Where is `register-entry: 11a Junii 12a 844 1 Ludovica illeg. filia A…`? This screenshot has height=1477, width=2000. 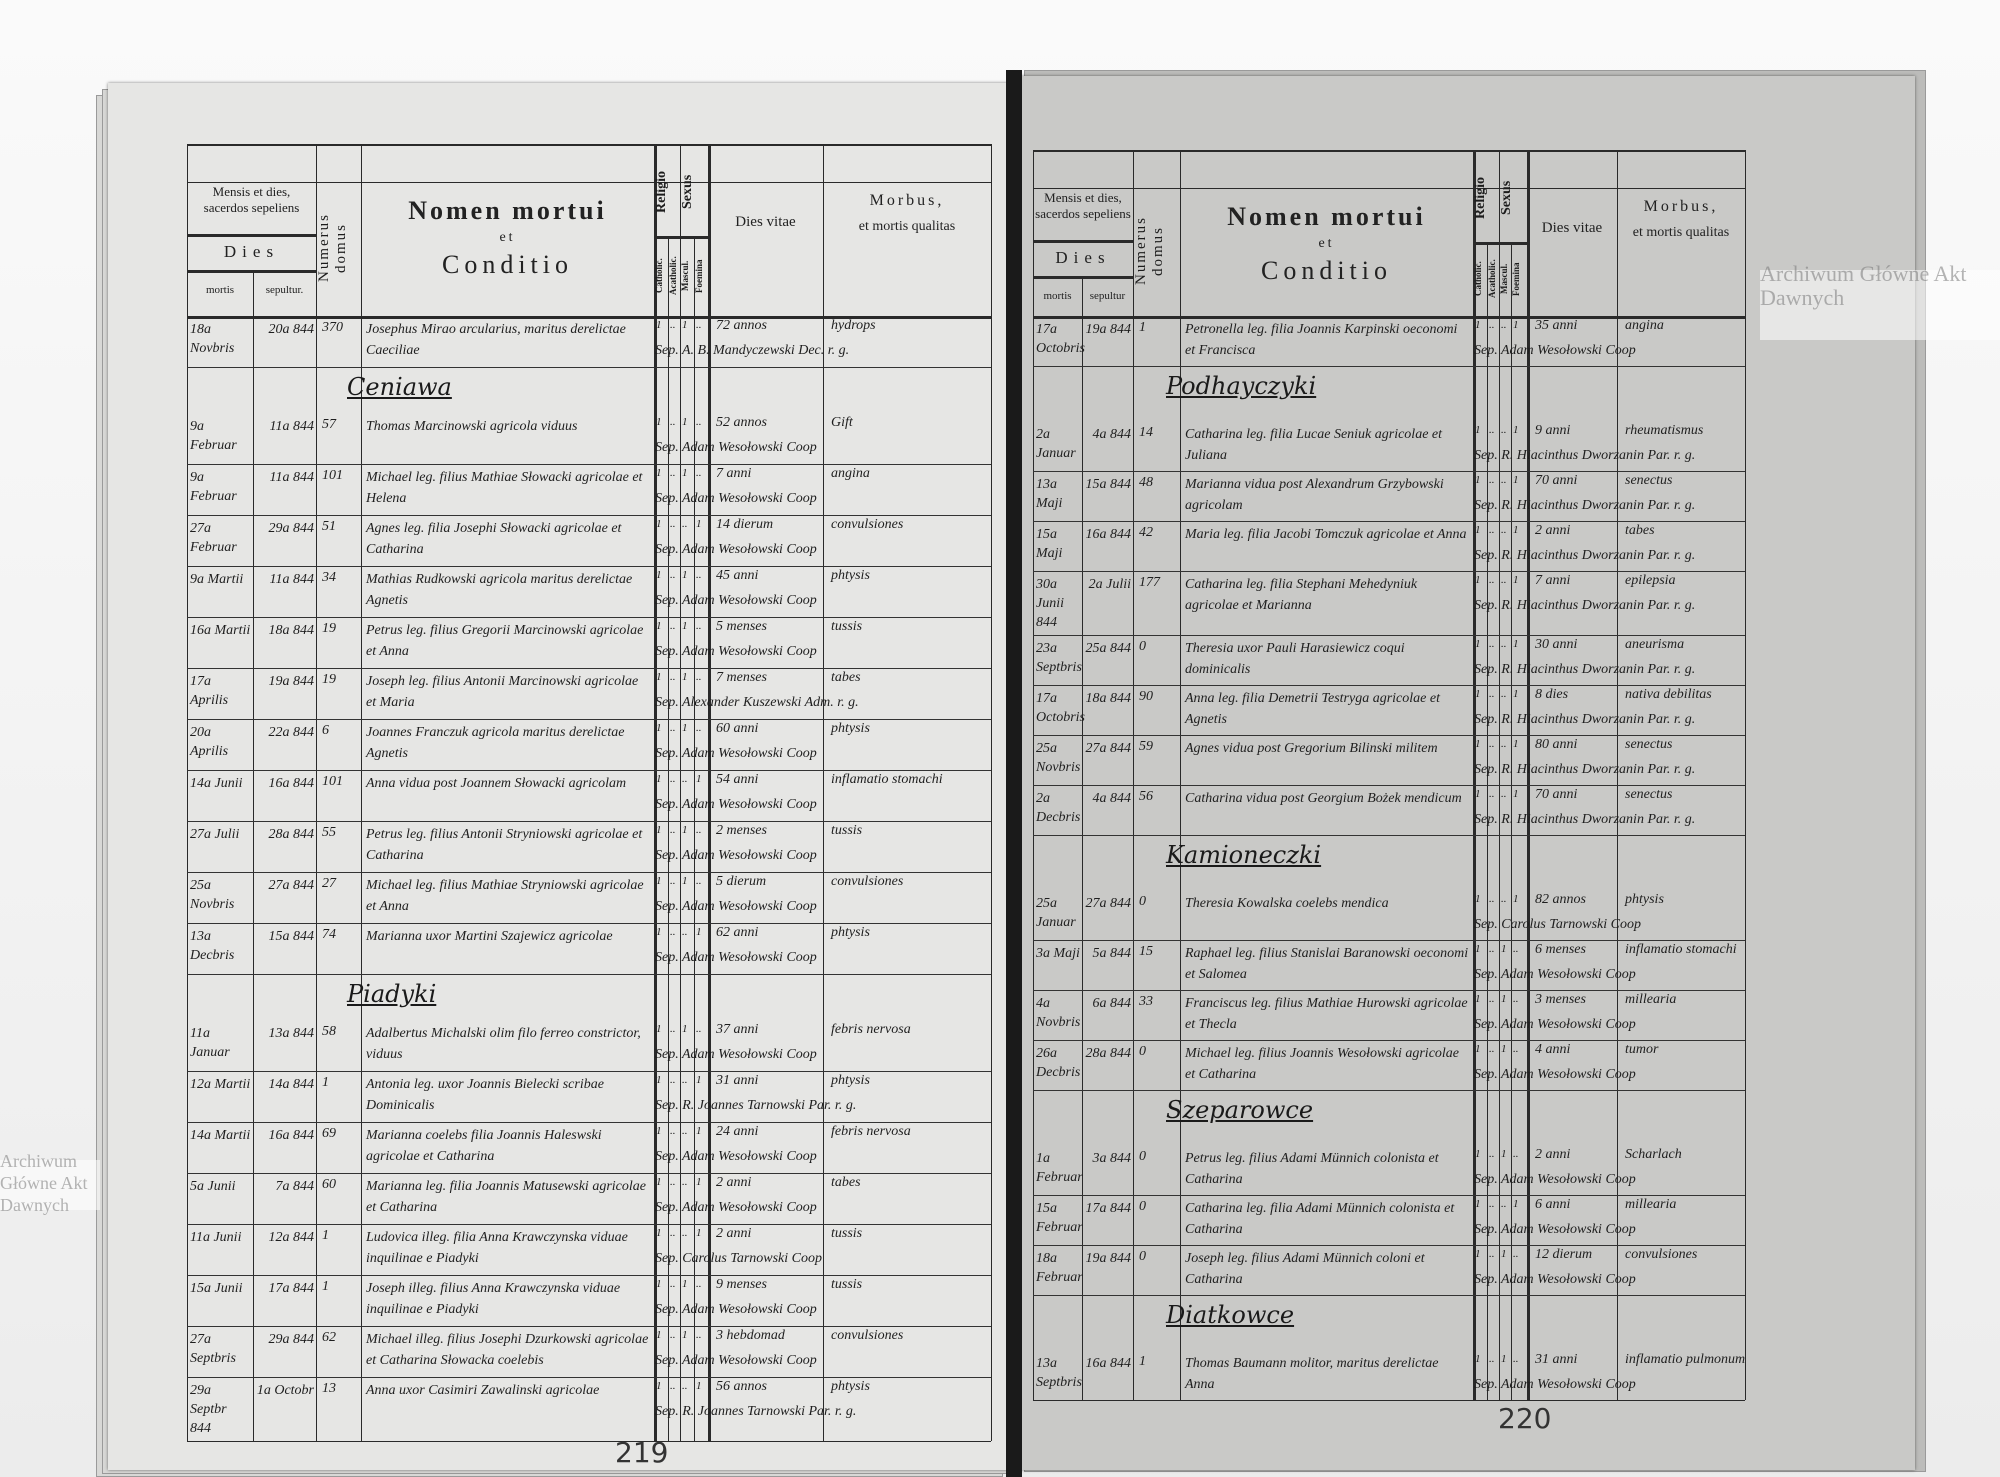 register-entry: 11a Junii 12a 844 1 Ludovica illeg. filia A… is located at coordinates (589, 1250).